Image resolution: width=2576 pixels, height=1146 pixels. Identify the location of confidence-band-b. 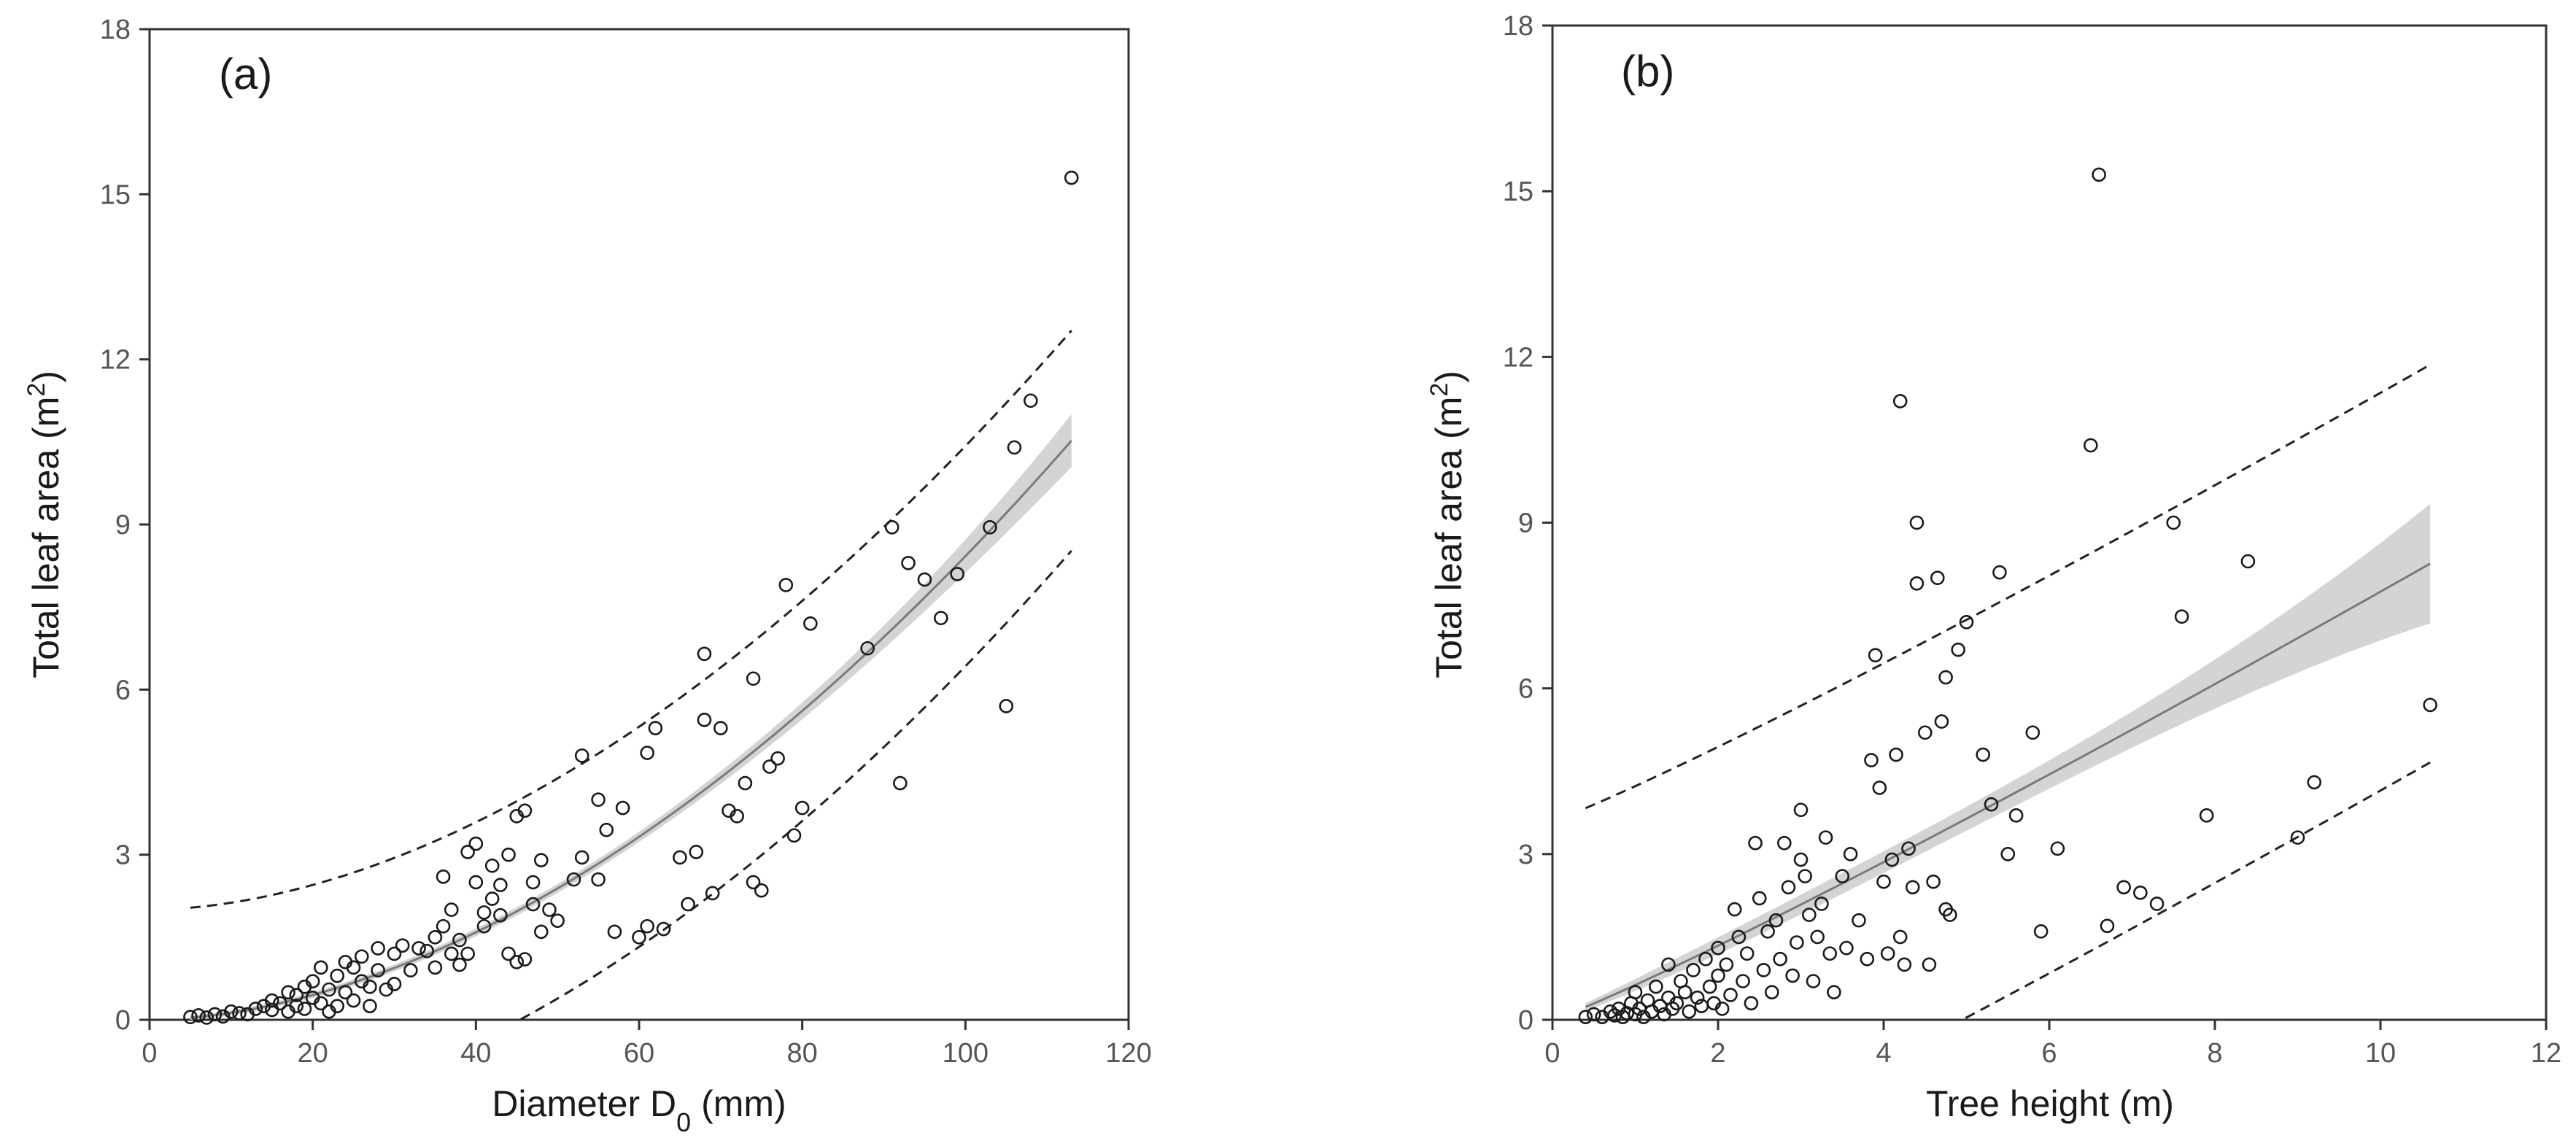
(2008, 757).